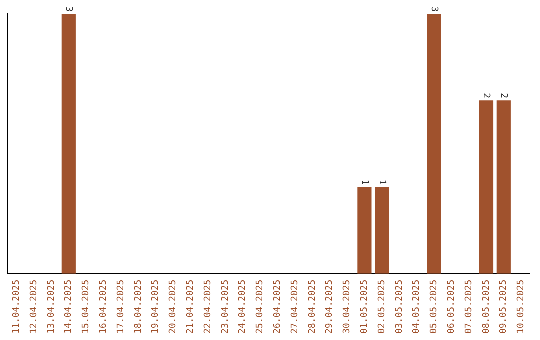  Describe the element at coordinates (313, 307) in the screenshot. I see `x-tick-label: 28.04.2025` at that location.